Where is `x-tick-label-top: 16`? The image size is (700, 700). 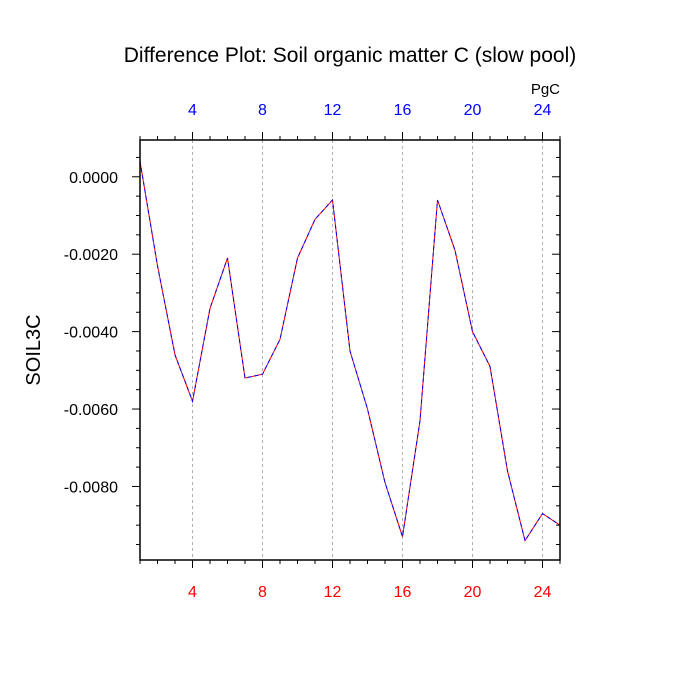 x-tick-label-top: 16 is located at coordinates (403, 110).